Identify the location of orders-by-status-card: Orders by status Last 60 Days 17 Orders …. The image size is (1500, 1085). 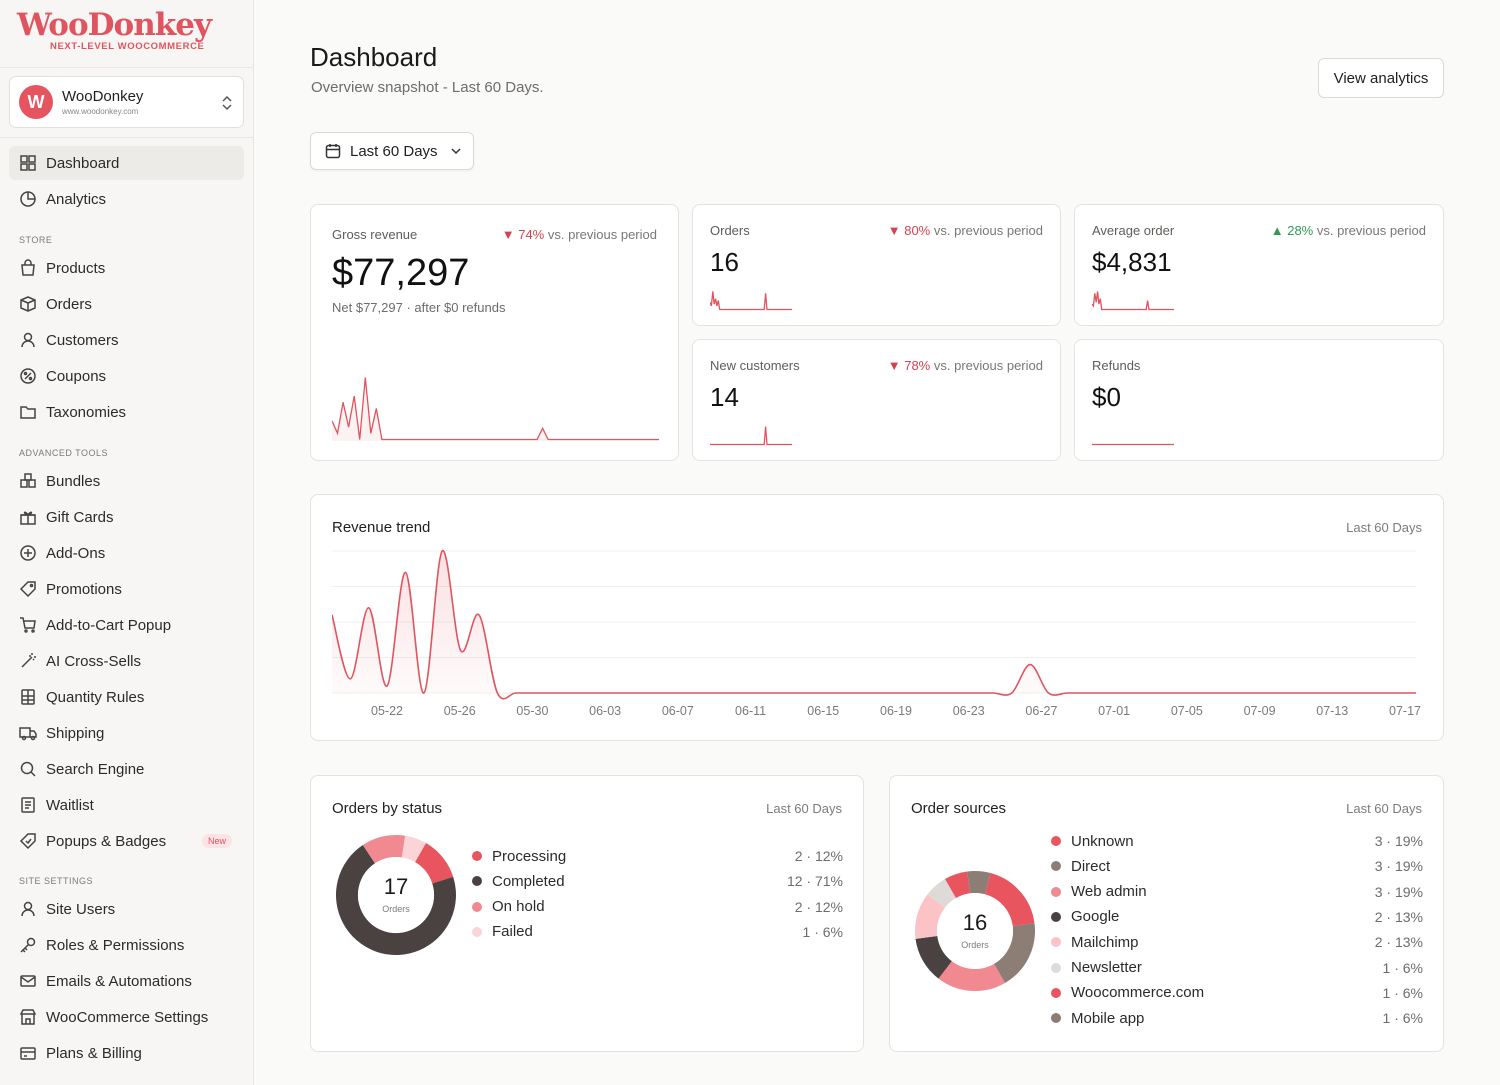
(587, 913).